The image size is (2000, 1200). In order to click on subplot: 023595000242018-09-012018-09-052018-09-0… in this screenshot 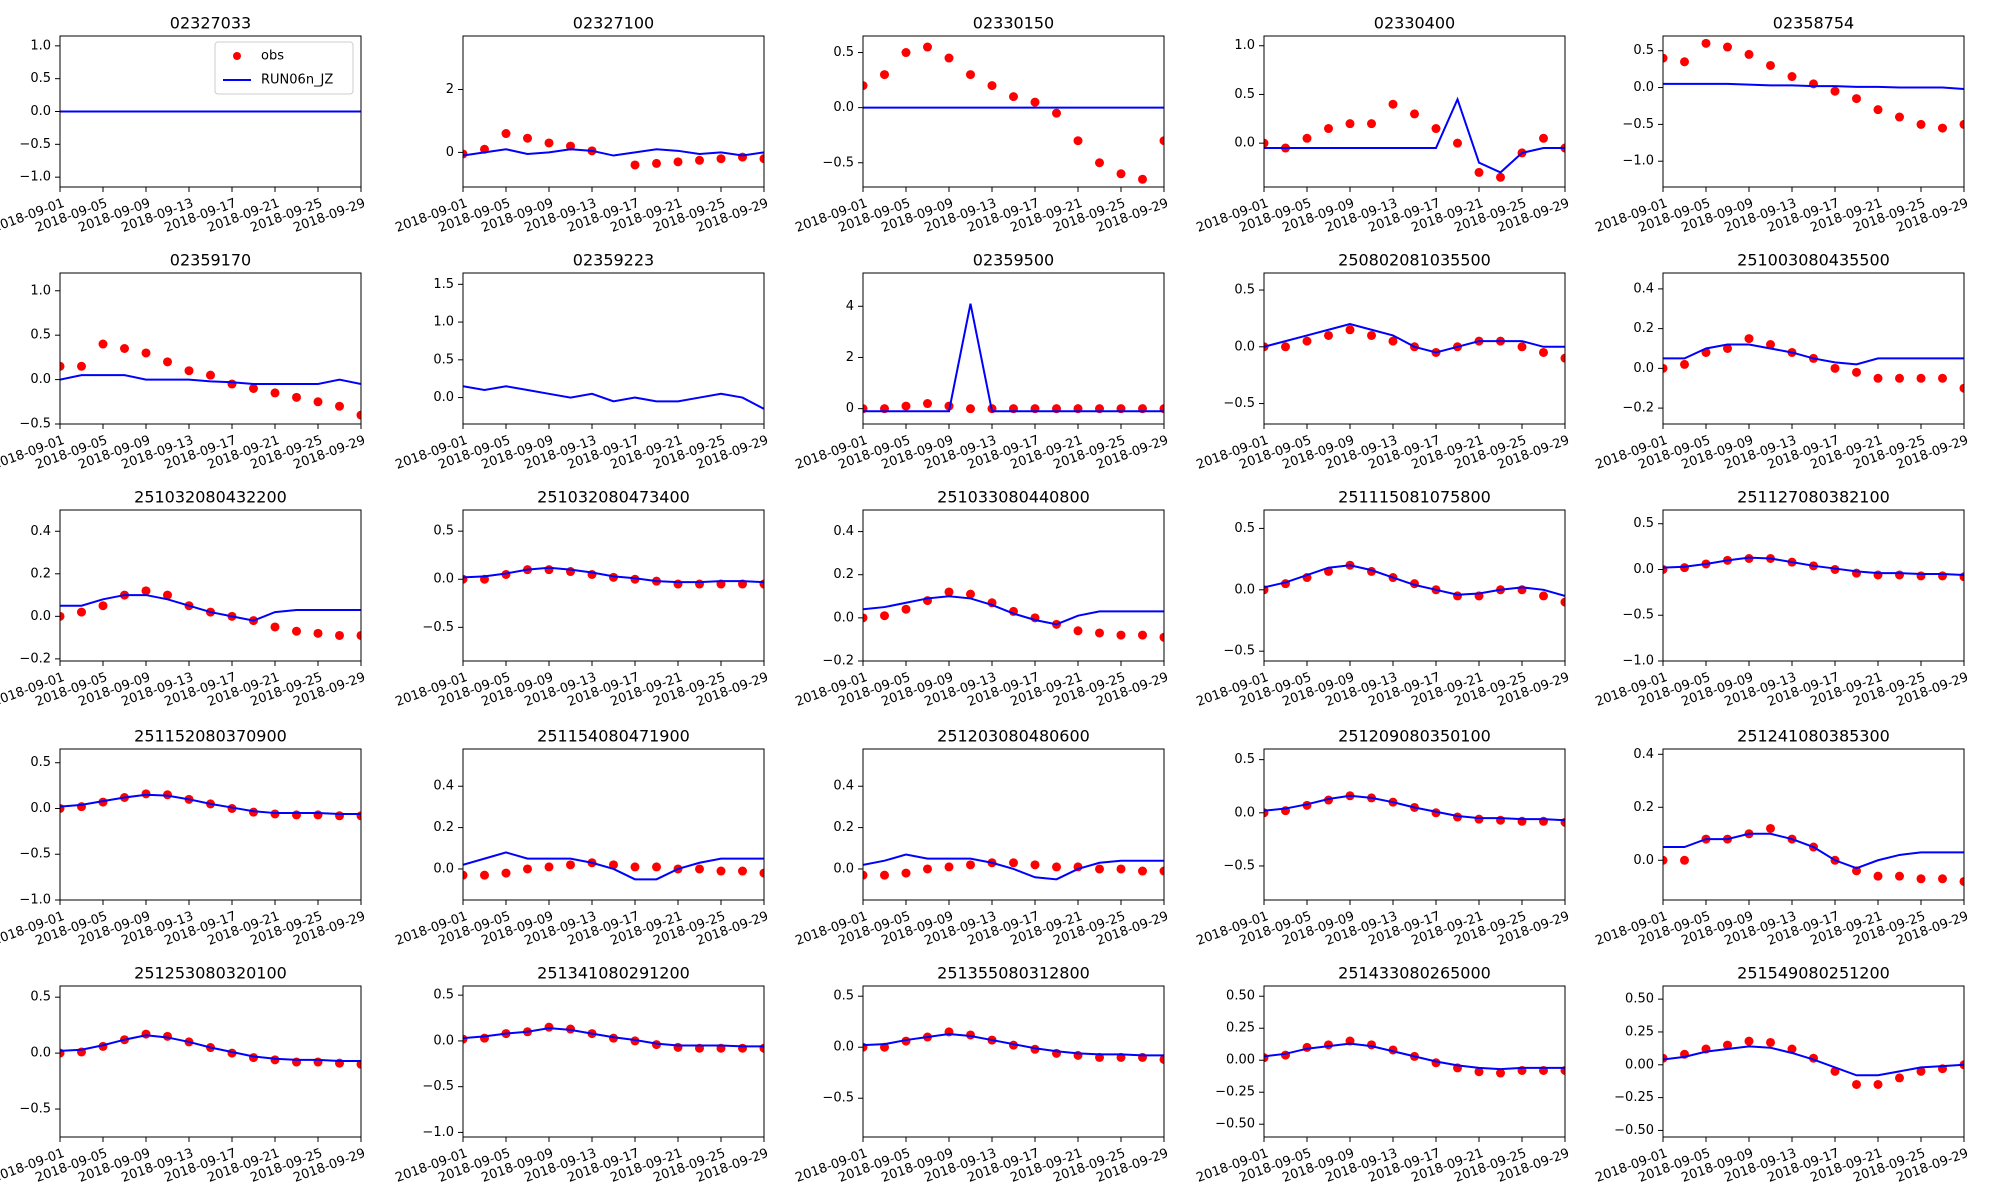, I will do `click(981, 362)`.